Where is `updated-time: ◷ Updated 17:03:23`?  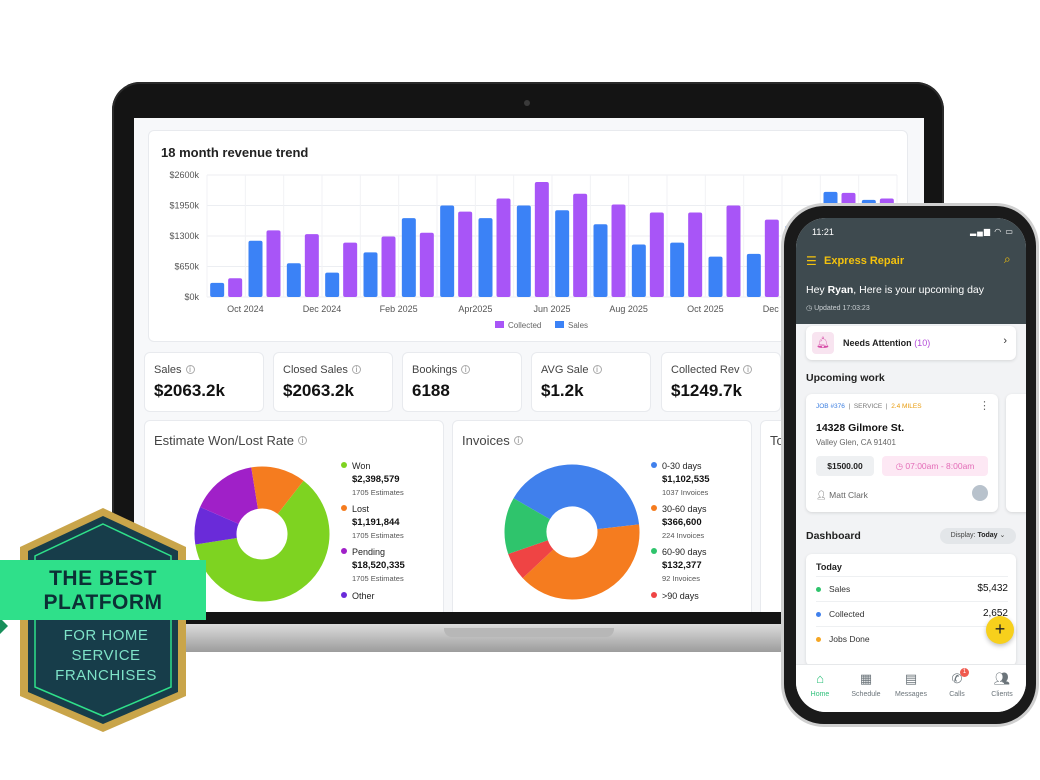
updated-time: ◷ Updated 17:03:23 is located at coordinates (838, 308).